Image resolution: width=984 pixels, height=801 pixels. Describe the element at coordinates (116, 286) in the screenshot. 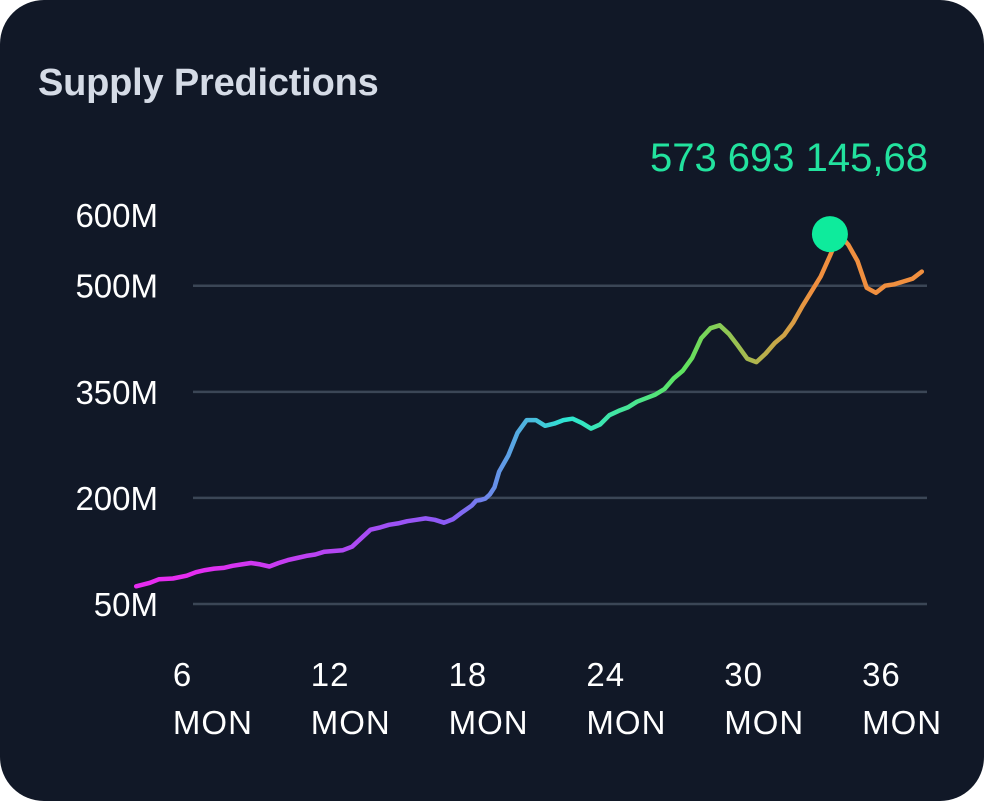

I see `y-tick-label: 500M` at that location.